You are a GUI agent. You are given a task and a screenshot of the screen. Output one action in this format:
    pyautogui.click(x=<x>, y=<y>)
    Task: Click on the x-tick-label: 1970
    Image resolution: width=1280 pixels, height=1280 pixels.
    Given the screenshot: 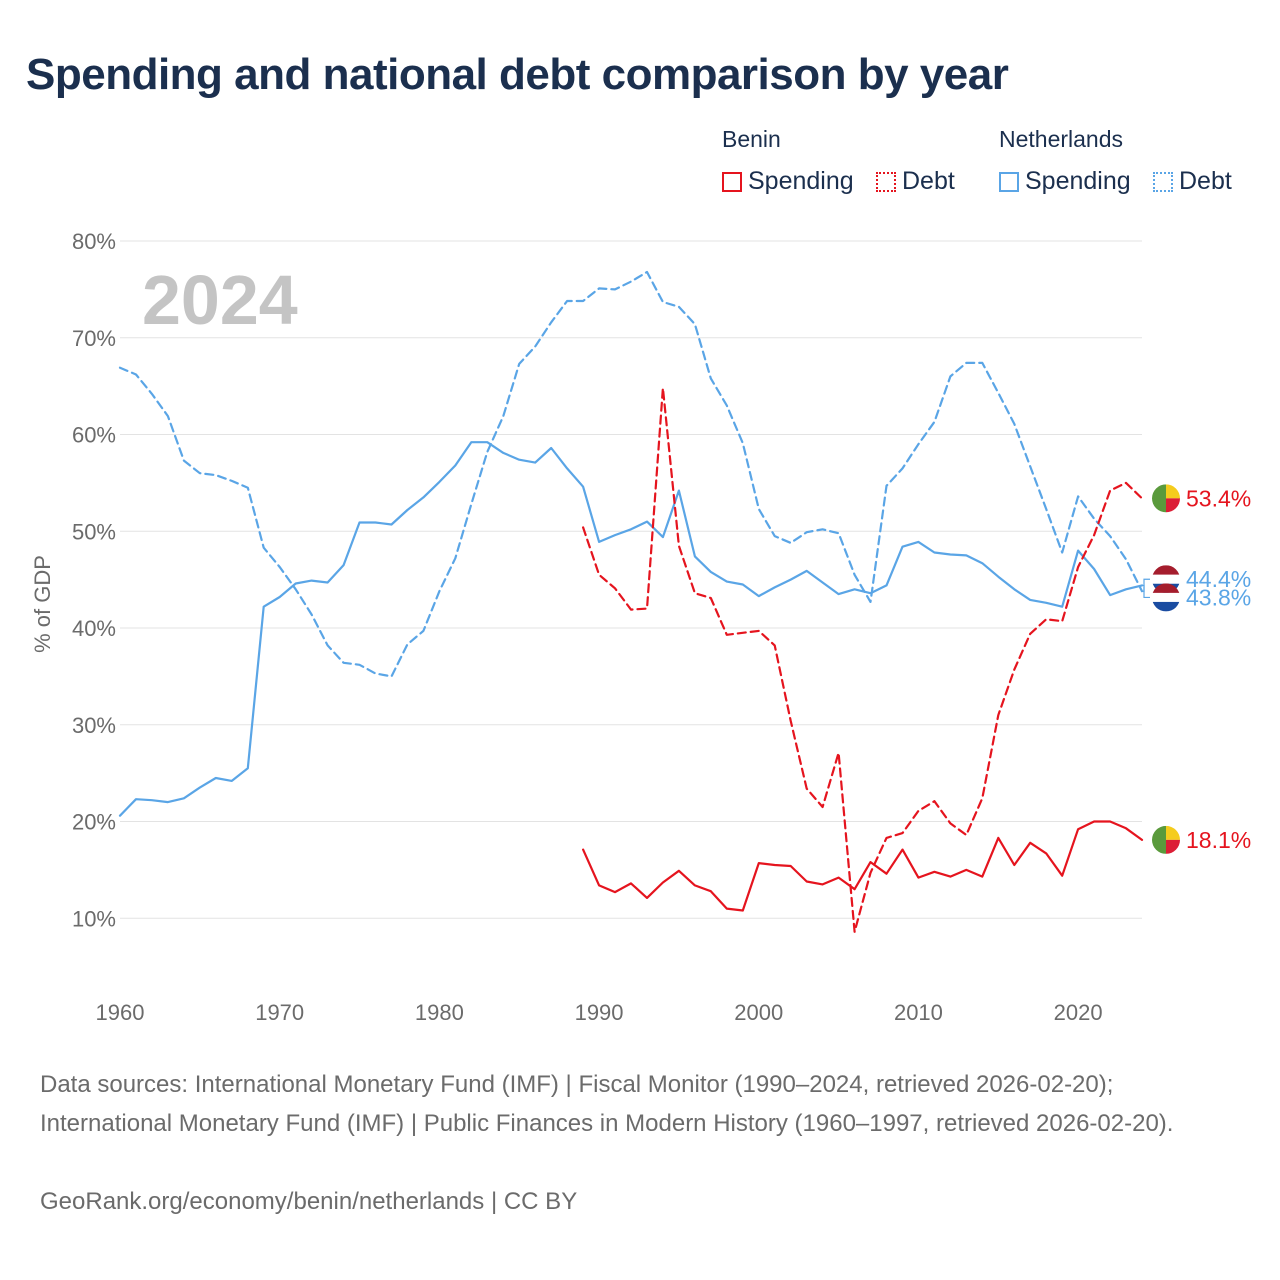 What is the action you would take?
    pyautogui.click(x=279, y=1012)
    